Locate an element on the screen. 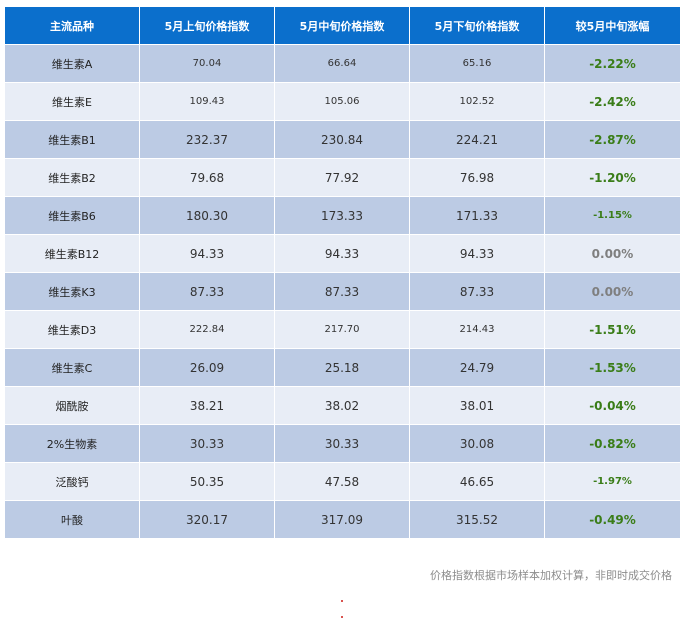  table-row: 叶酸 320.17 317.09 315.52 -0.49% is located at coordinates (342, 519).